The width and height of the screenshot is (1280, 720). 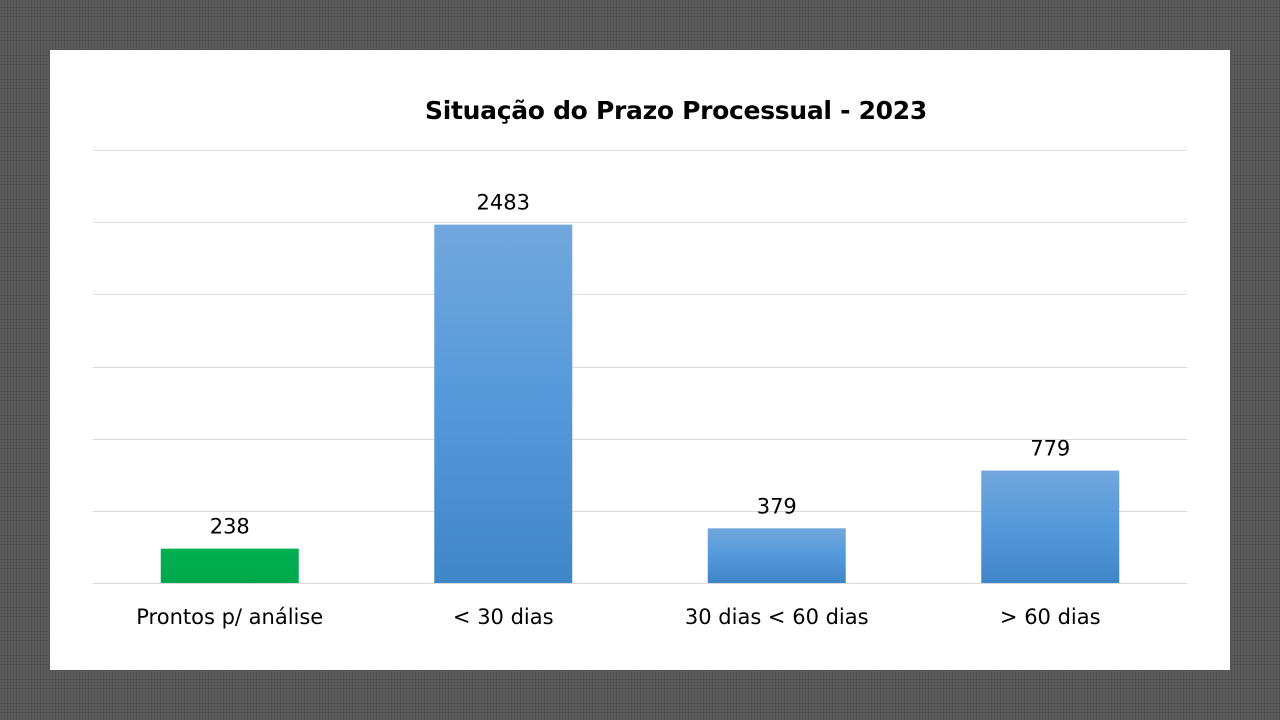 What do you see at coordinates (229, 617) in the screenshot?
I see `category-label-0: Prontos p/ análise` at bounding box center [229, 617].